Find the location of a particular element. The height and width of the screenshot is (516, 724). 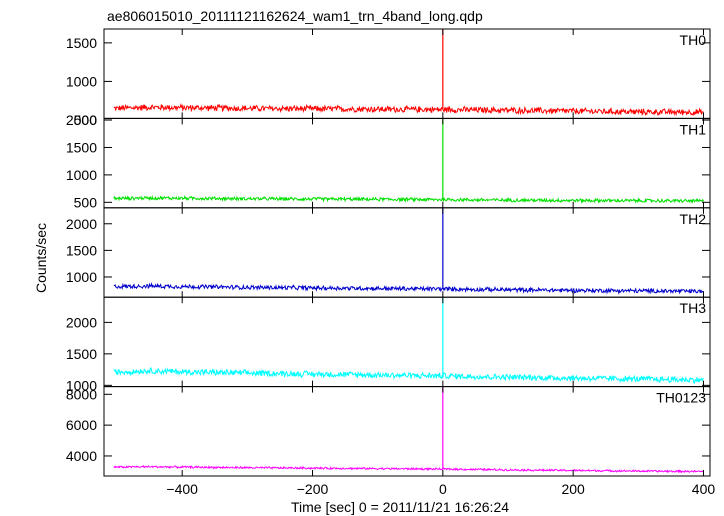

panel-label: TH0 is located at coordinates (693, 40).